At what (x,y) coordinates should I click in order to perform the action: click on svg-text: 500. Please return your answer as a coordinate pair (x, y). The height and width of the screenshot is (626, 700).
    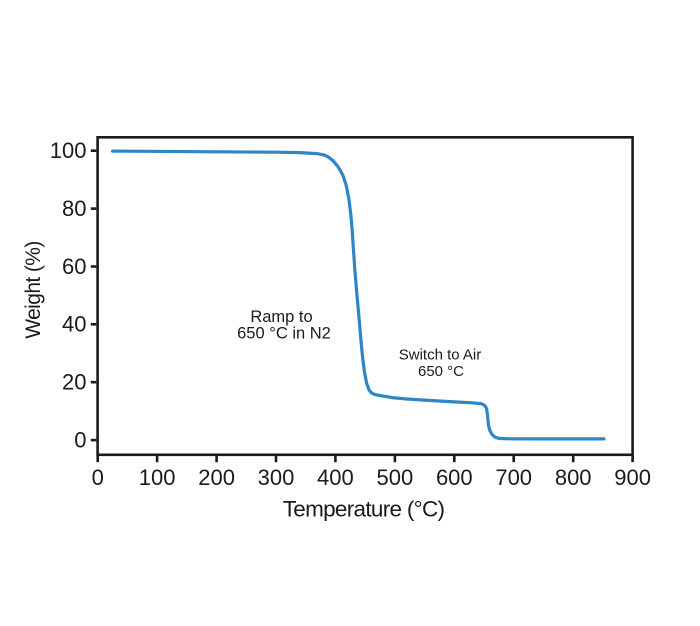
    Looking at the image, I should click on (395, 477).